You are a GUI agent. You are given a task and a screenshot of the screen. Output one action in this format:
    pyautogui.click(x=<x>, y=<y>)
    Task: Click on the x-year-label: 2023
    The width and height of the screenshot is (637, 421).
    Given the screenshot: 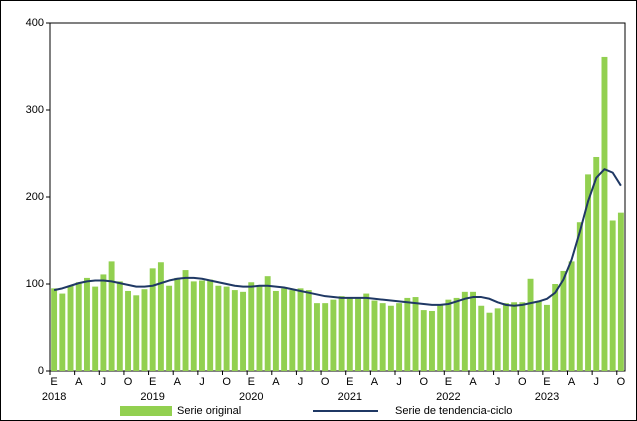 What is the action you would take?
    pyautogui.click(x=547, y=397)
    